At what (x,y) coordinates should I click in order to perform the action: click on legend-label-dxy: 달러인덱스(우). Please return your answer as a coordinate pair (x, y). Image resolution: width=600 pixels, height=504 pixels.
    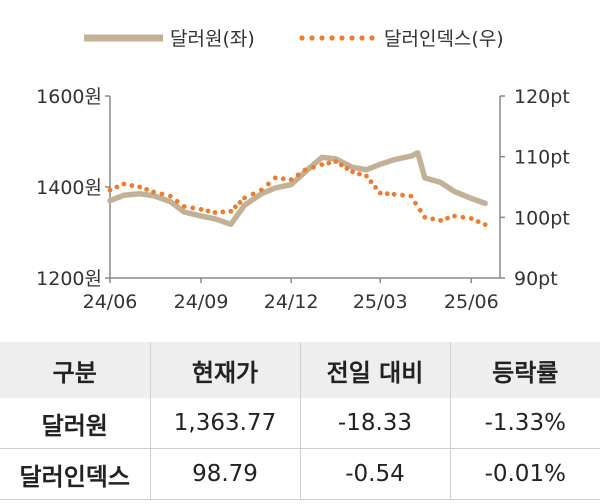
    Looking at the image, I should click on (444, 39).